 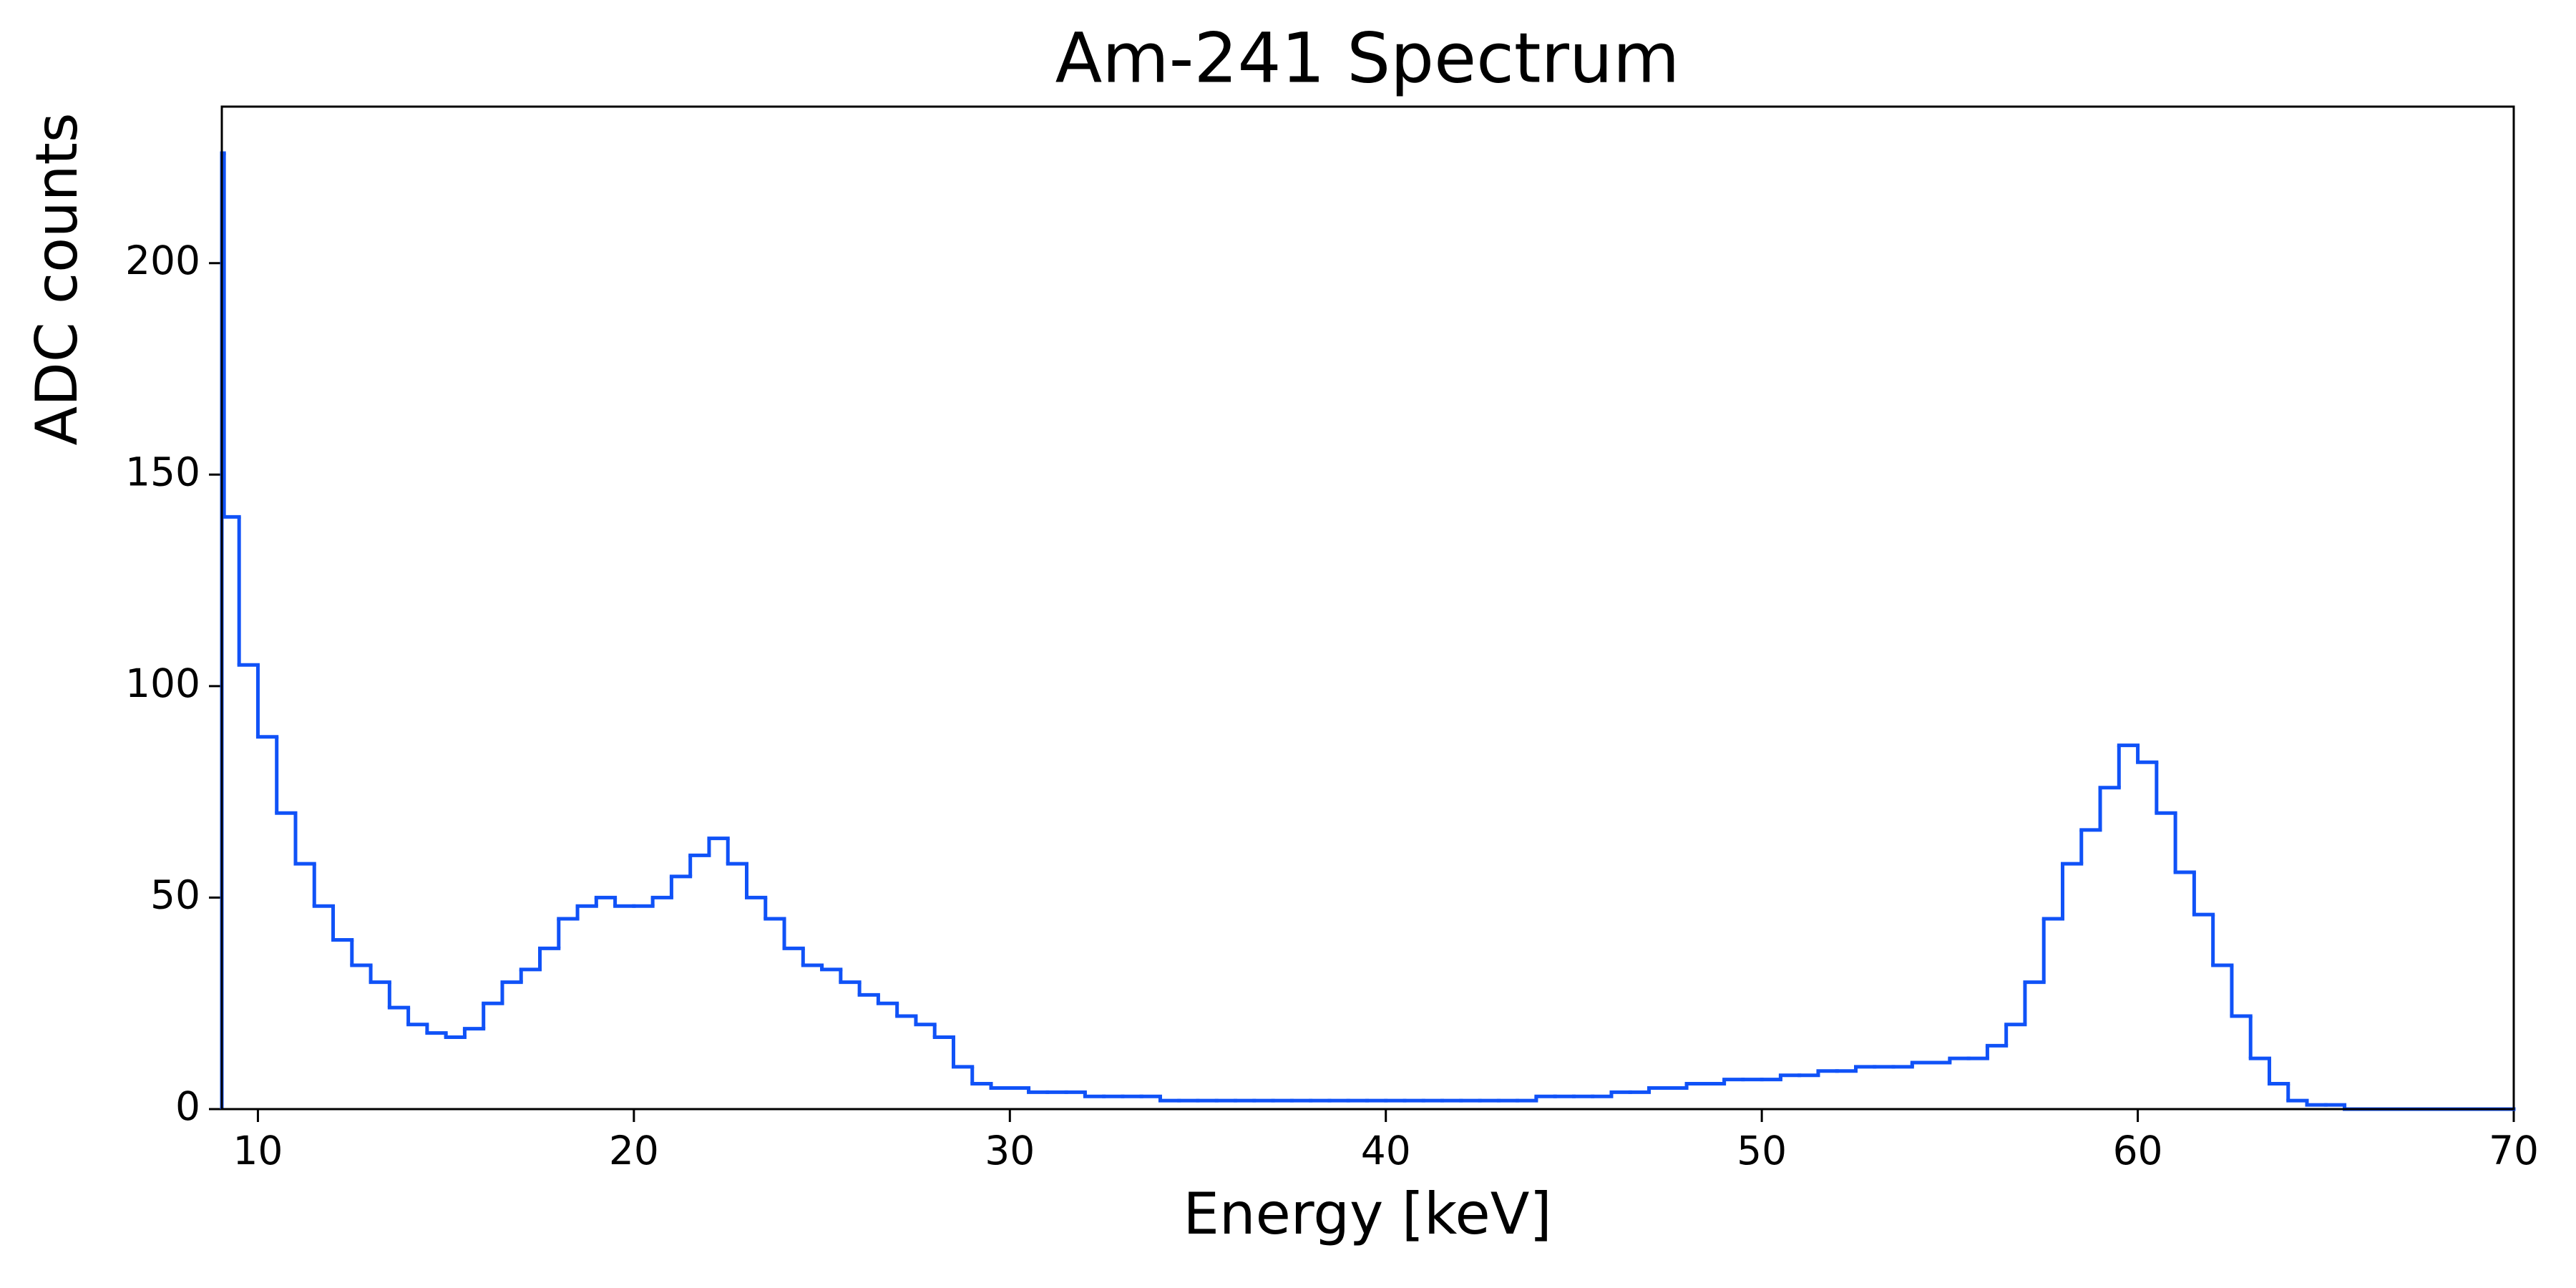 What do you see at coordinates (162, 260) in the screenshot?
I see `y-tick-label: 200` at bounding box center [162, 260].